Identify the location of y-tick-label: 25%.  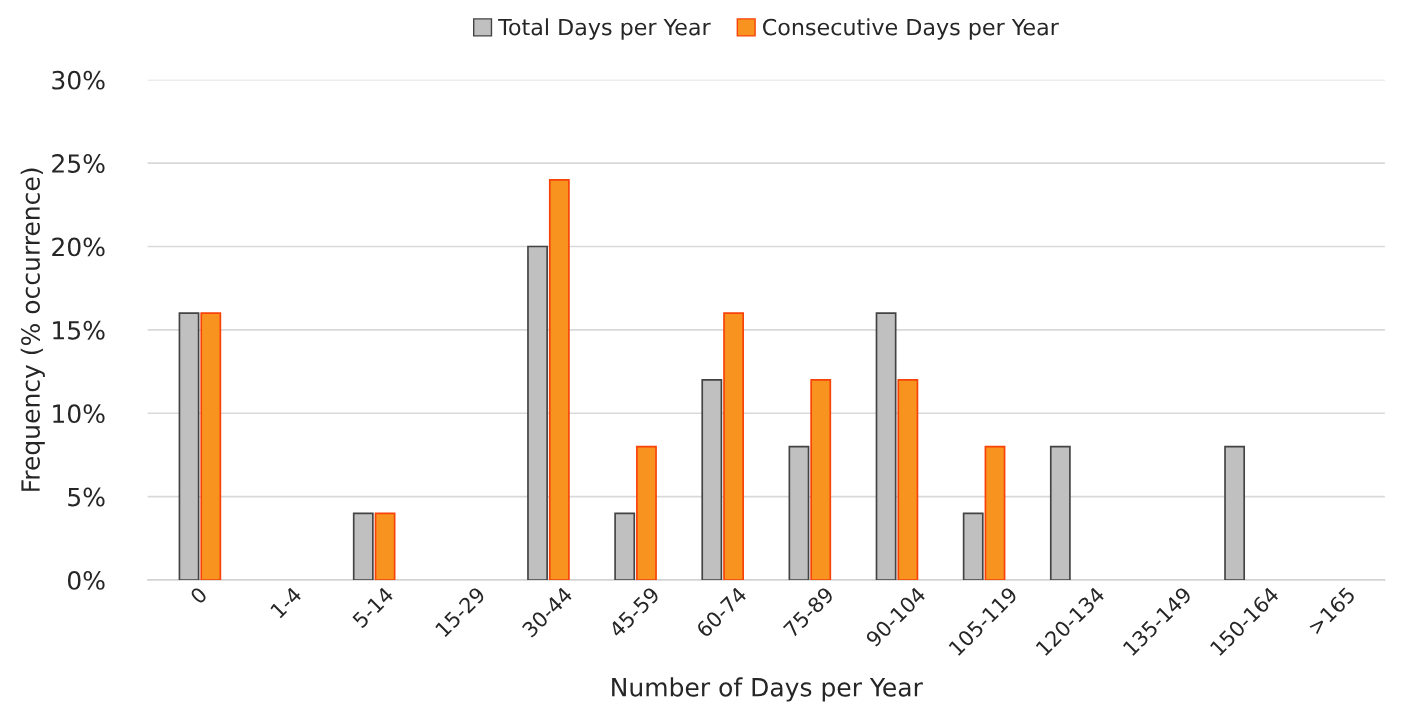
(78, 163).